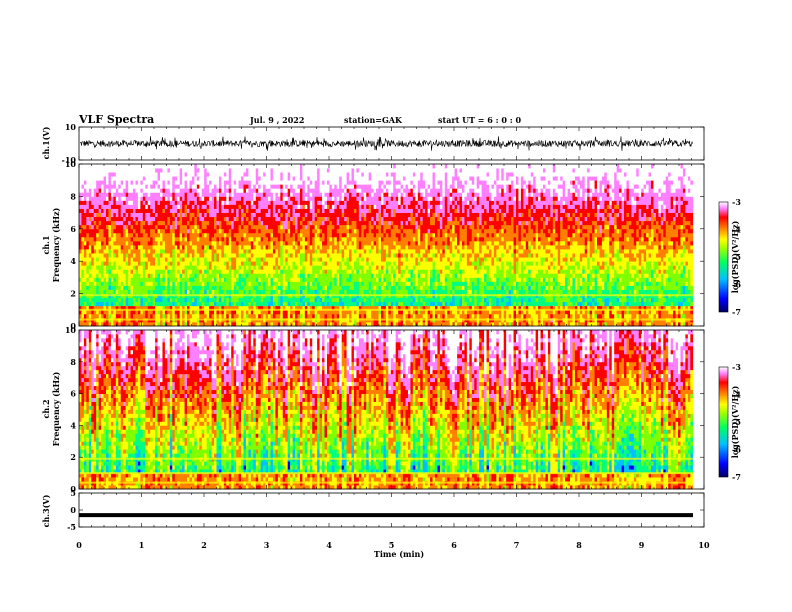  What do you see at coordinates (329, 545) in the screenshot?
I see `x-tick-label: 4` at bounding box center [329, 545].